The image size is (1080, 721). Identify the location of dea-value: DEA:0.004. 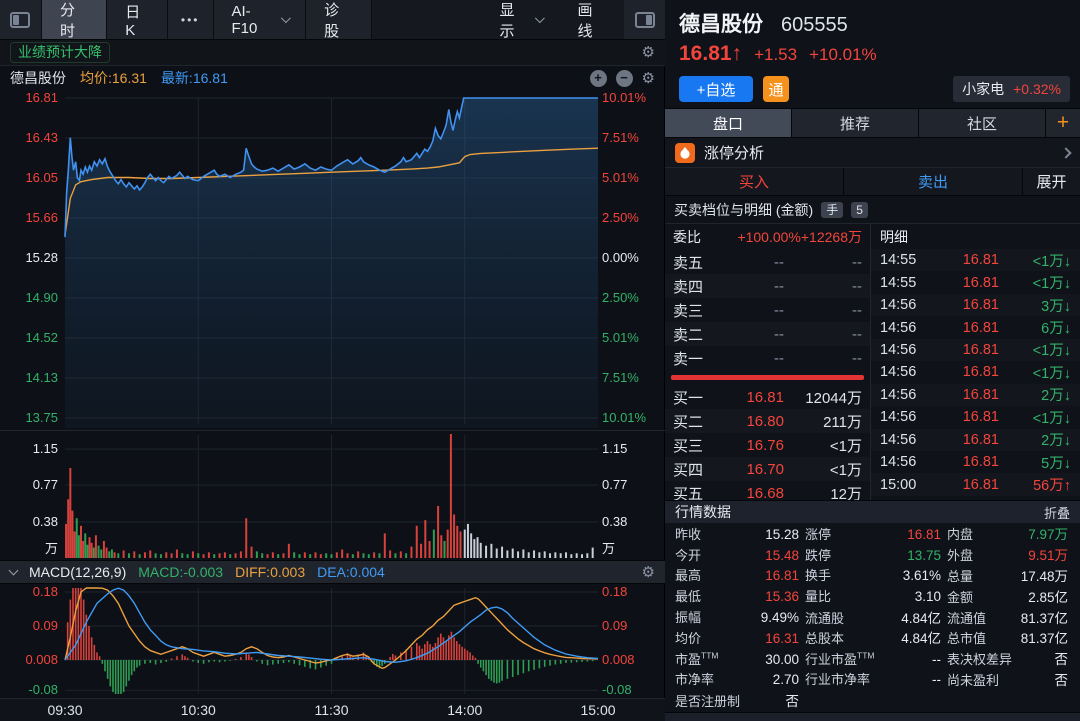
(351, 572).